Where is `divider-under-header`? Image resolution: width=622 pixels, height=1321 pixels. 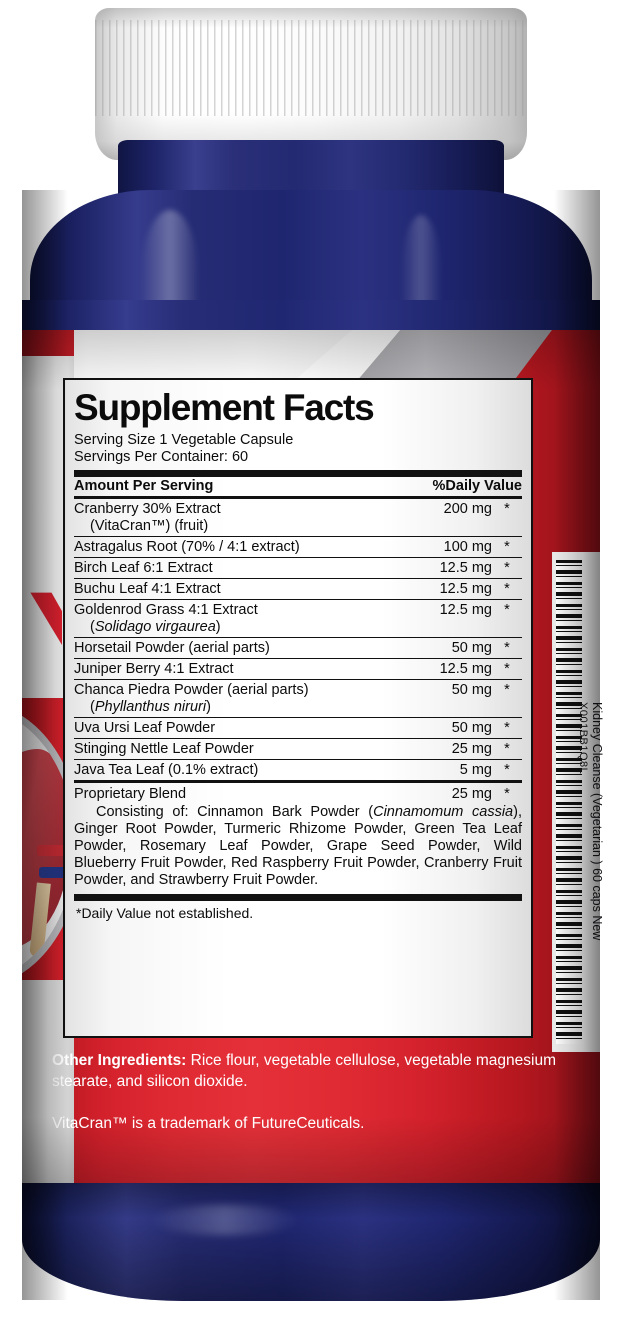 divider-under-header is located at coordinates (298, 497).